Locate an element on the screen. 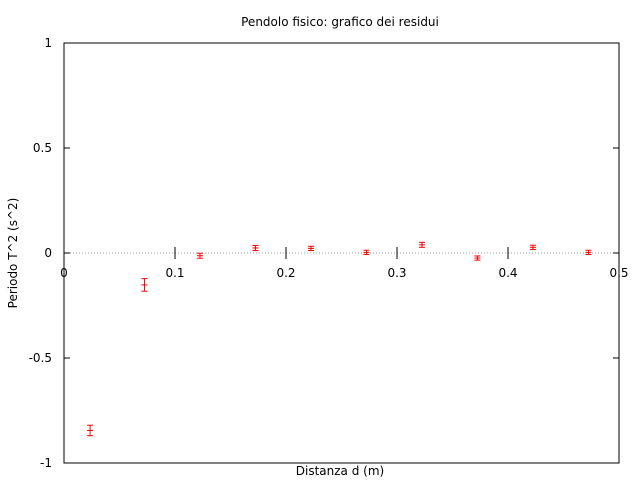 The height and width of the screenshot is (480, 640). x-tick-label: 0.4 is located at coordinates (507, 273).